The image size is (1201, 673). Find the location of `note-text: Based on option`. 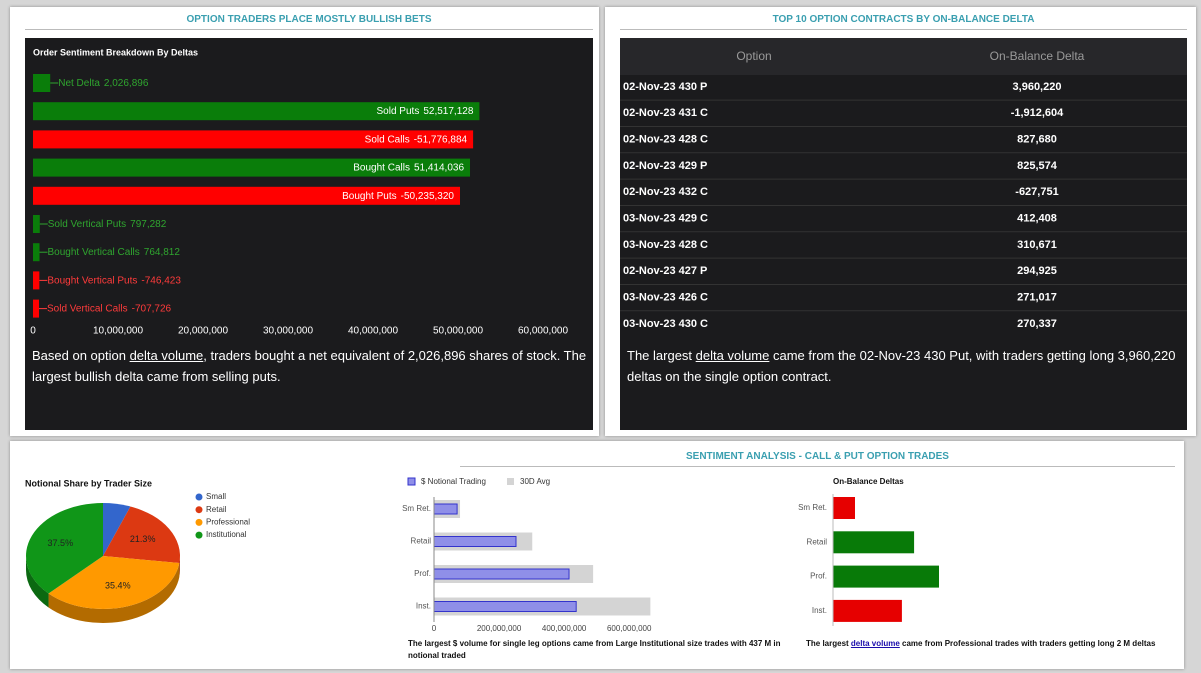

note-text: Based on option is located at coordinates (81, 355).